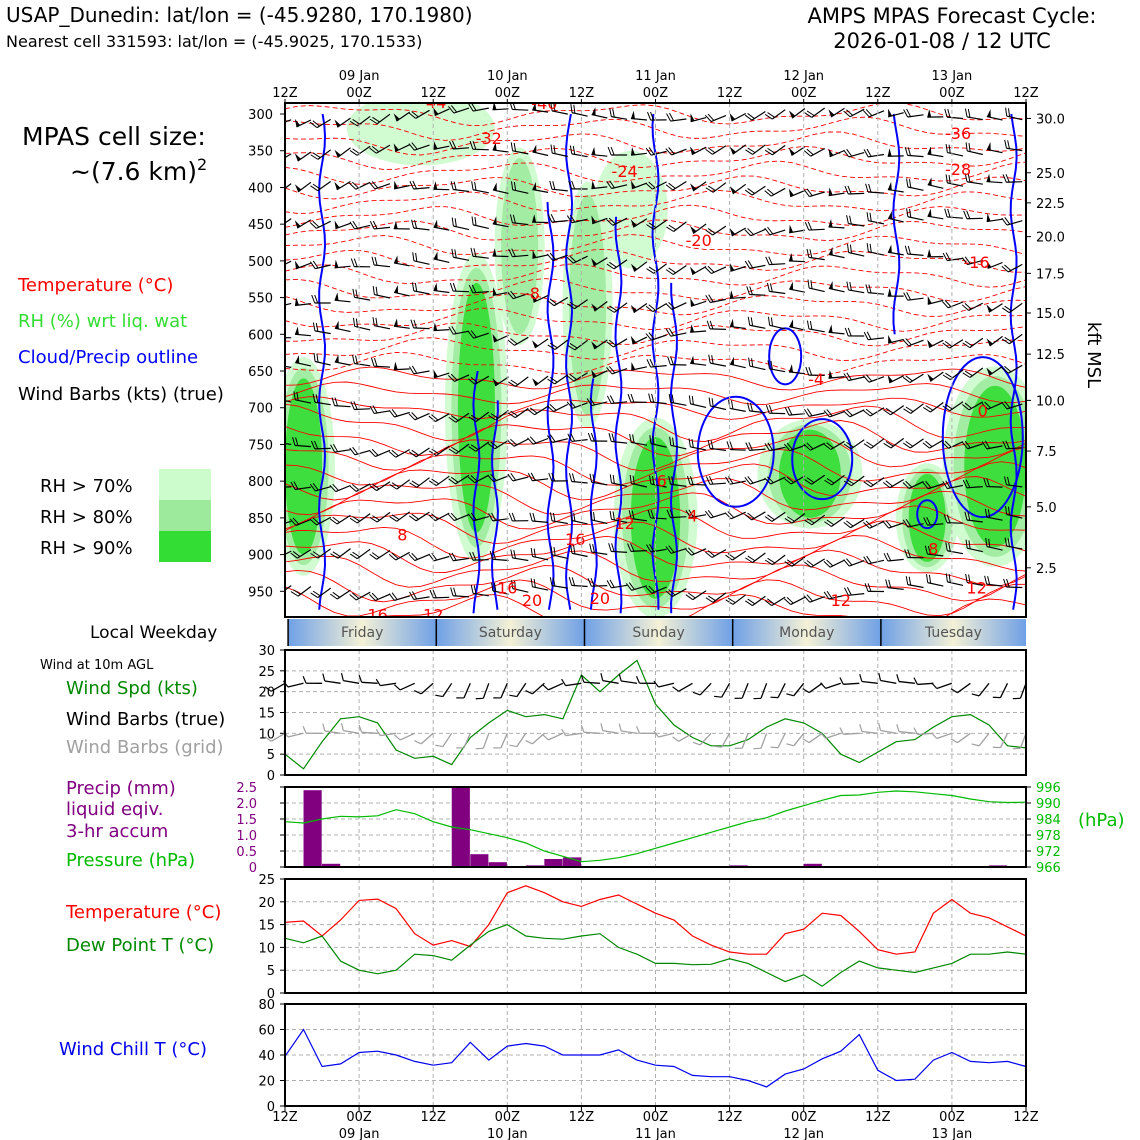  What do you see at coordinates (143, 912) in the screenshot?
I see `legend-temp2: Temperature (°C)` at bounding box center [143, 912].